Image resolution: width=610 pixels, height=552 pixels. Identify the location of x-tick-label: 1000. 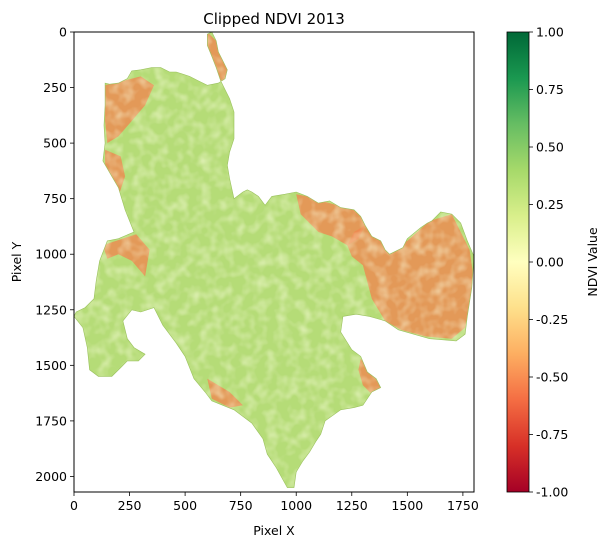
(296, 505).